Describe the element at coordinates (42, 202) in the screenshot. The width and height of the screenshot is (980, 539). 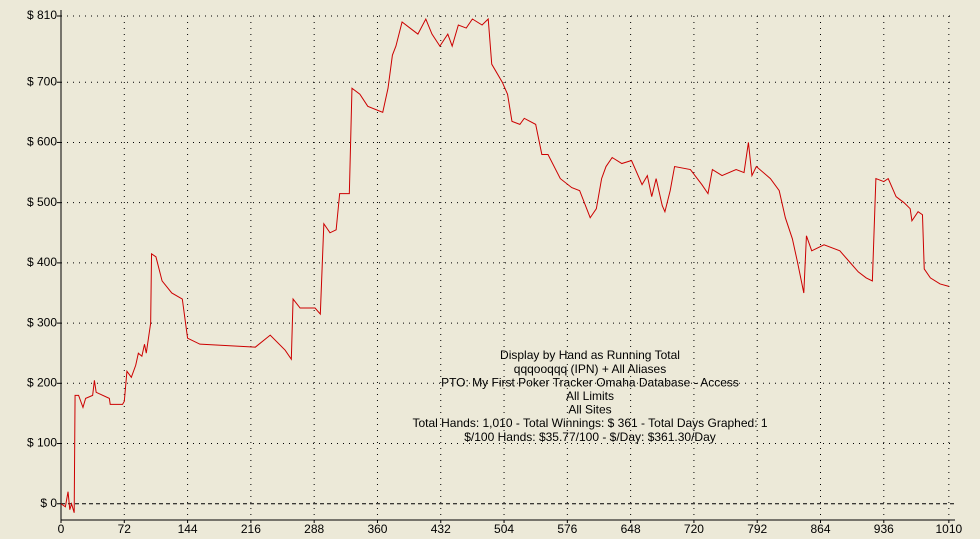
I see `y-tick-label: $ 500` at that location.